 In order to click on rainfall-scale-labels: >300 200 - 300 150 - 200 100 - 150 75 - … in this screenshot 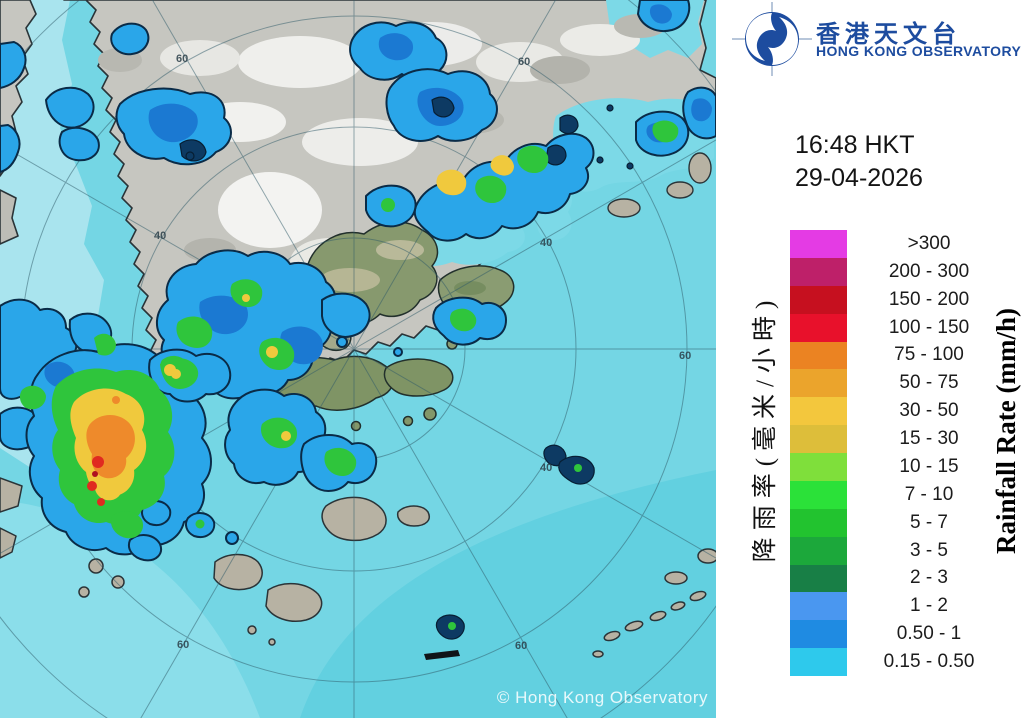, I will do `click(929, 453)`.